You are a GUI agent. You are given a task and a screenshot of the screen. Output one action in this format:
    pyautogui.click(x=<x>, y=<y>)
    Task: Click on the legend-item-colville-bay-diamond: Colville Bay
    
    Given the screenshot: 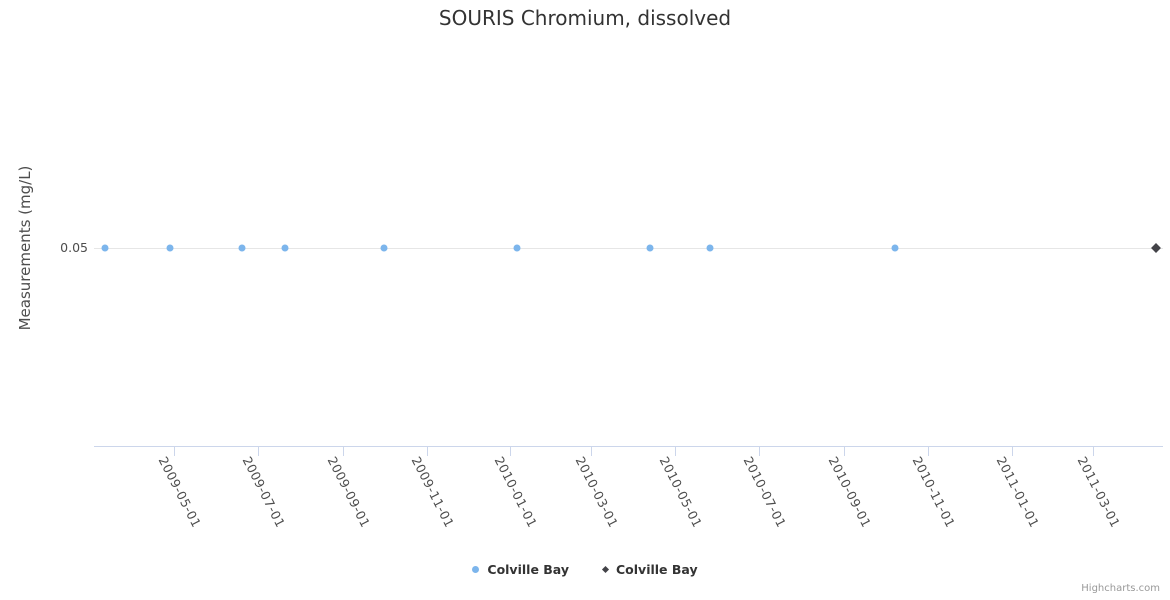 What is the action you would take?
    pyautogui.click(x=649, y=569)
    